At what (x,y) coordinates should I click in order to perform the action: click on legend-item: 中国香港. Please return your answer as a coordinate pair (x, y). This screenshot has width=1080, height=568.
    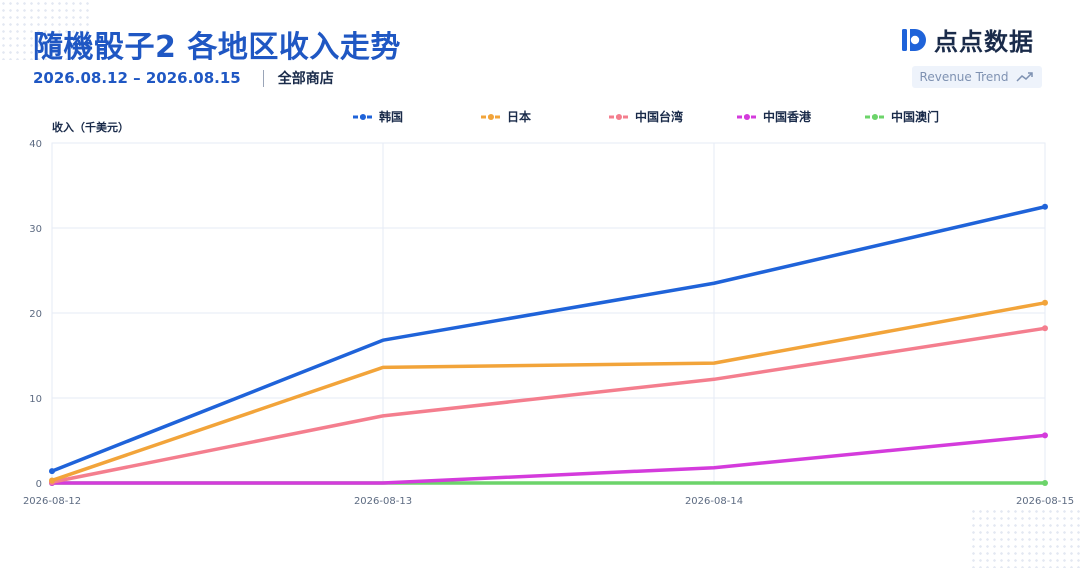
    Looking at the image, I should click on (773, 116).